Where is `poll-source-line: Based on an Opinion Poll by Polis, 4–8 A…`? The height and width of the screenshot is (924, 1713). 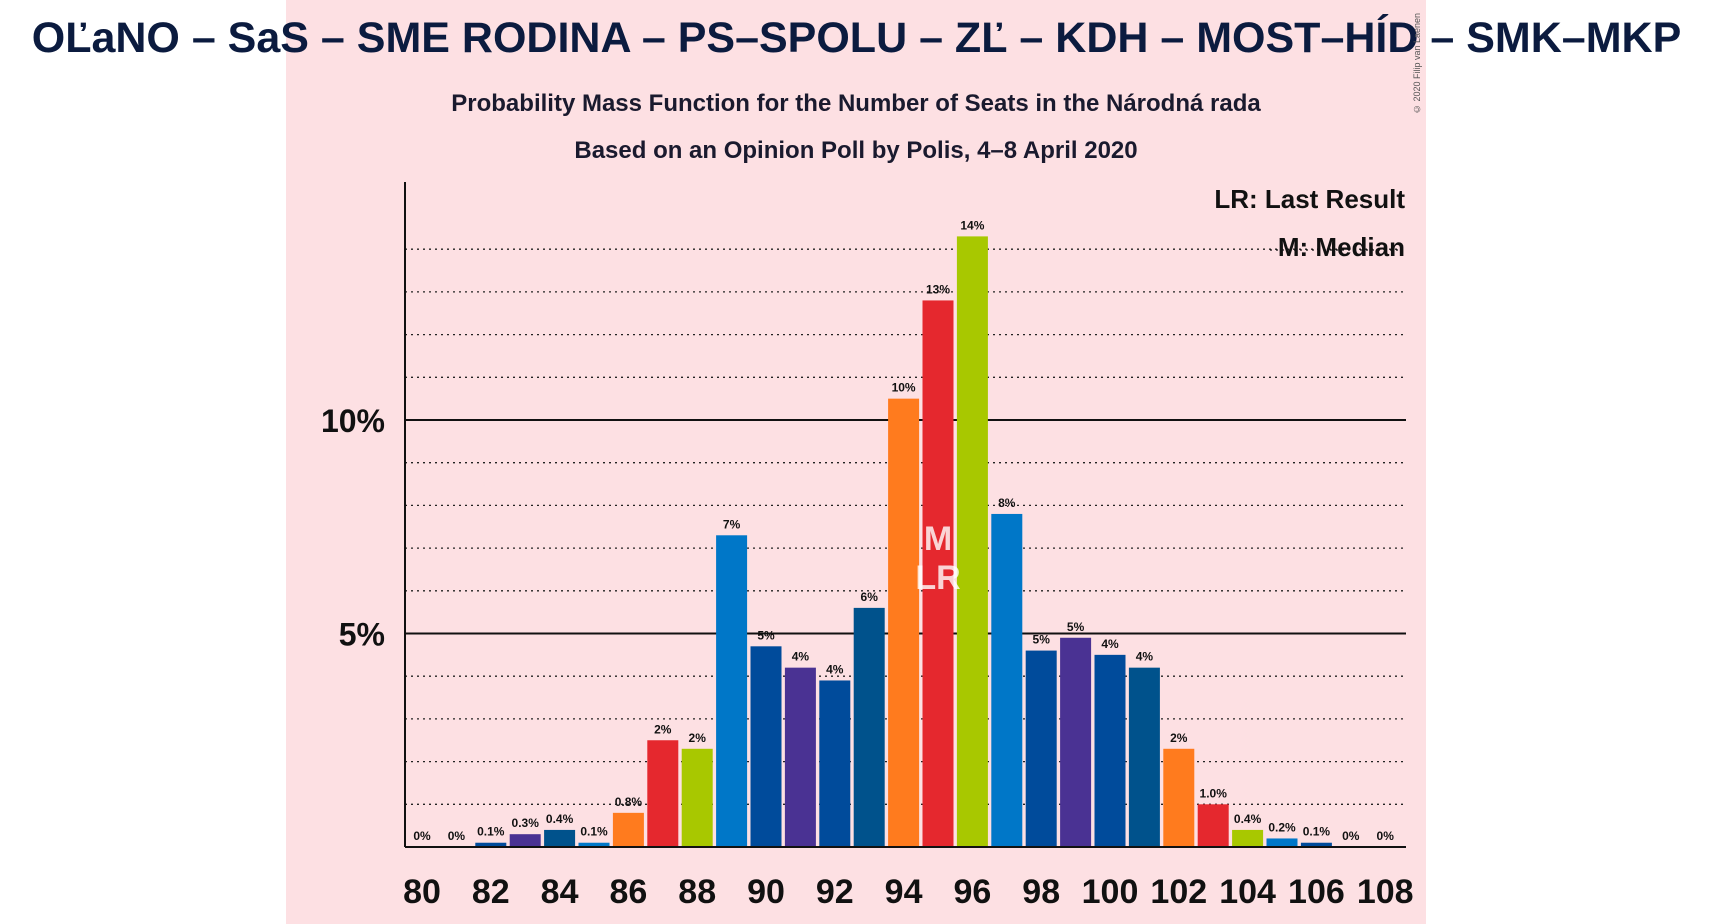 poll-source-line: Based on an Opinion Poll by Polis, 4–8 A… is located at coordinates (856, 150).